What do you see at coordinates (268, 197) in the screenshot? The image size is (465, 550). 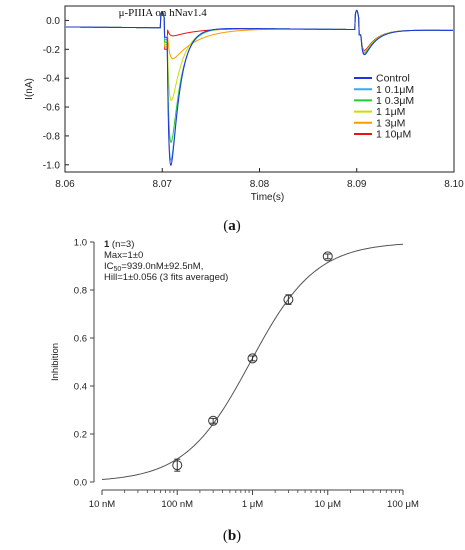 I see `panel-a-x-axis-label: Time(s)` at bounding box center [268, 197].